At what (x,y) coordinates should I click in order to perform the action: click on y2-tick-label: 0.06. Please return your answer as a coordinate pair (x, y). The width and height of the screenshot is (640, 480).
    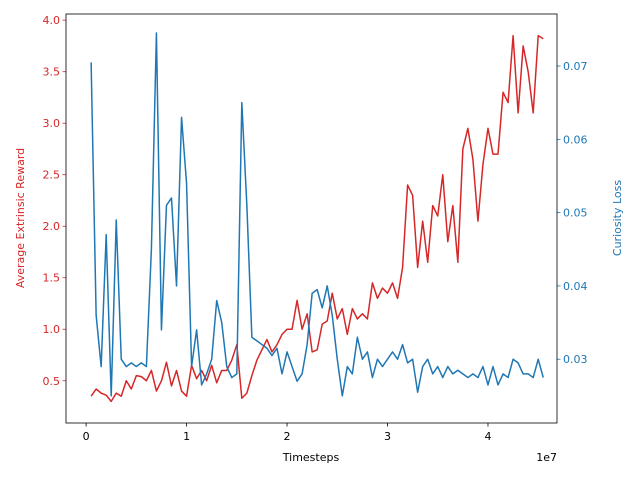
    Looking at the image, I should click on (575, 139).